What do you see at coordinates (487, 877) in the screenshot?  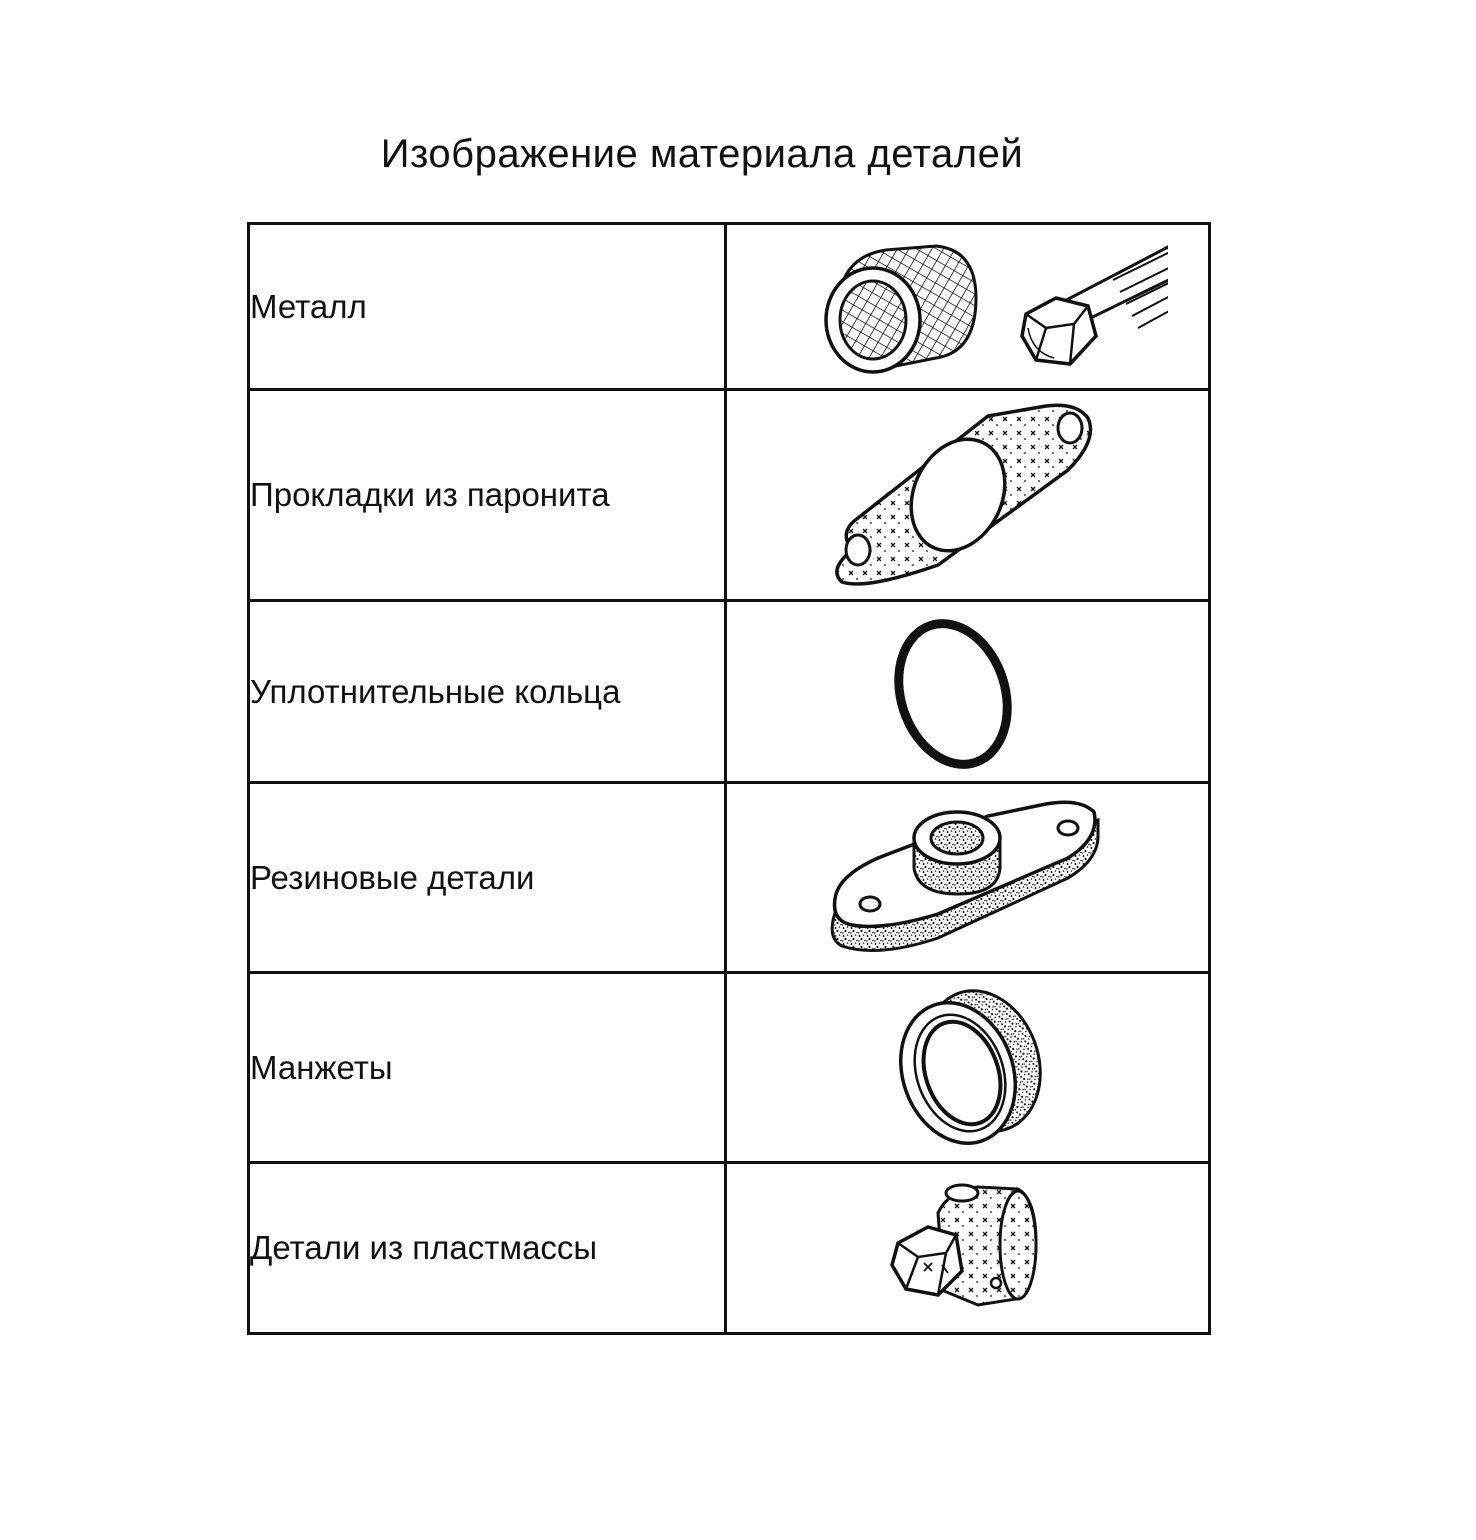 I see `row-label: Резиновые детали` at bounding box center [487, 877].